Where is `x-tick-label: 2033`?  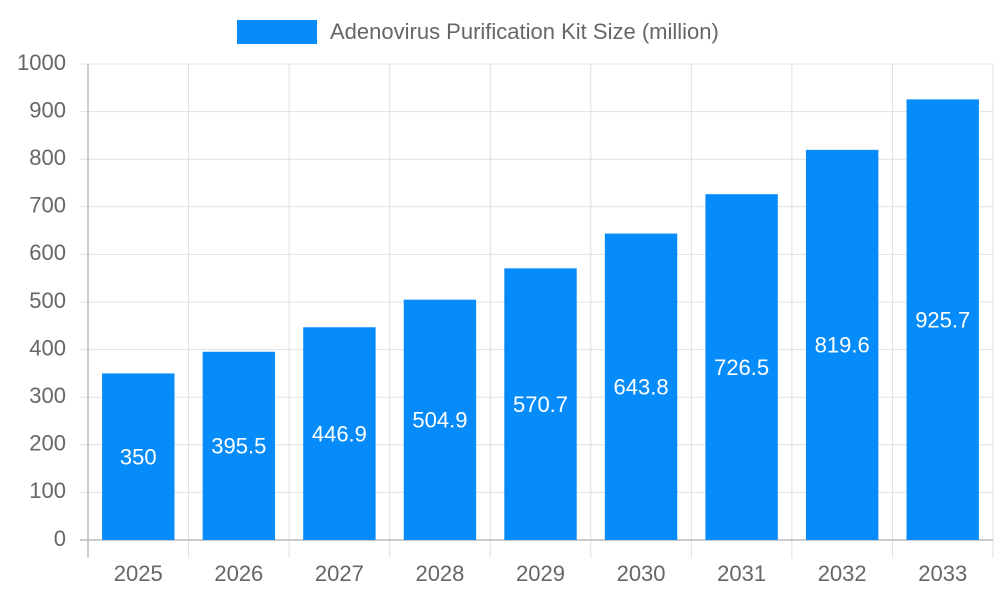
x-tick-label: 2033 is located at coordinates (942, 573).